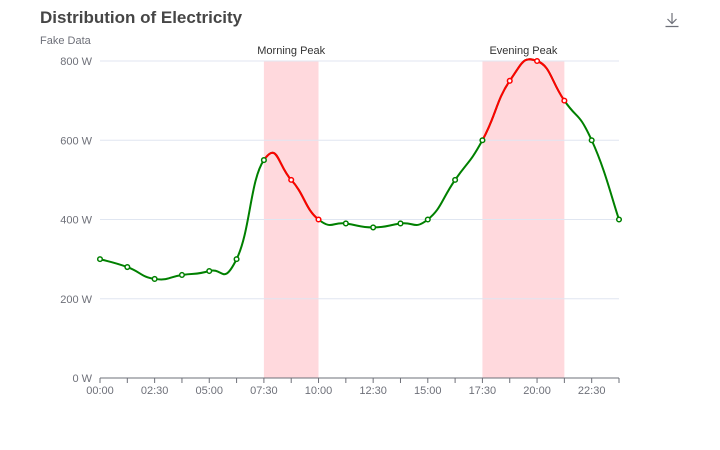 The height and width of the screenshot is (450, 720). Describe the element at coordinates (319, 391) in the screenshot. I see `x-tick-label: 10:00` at that location.